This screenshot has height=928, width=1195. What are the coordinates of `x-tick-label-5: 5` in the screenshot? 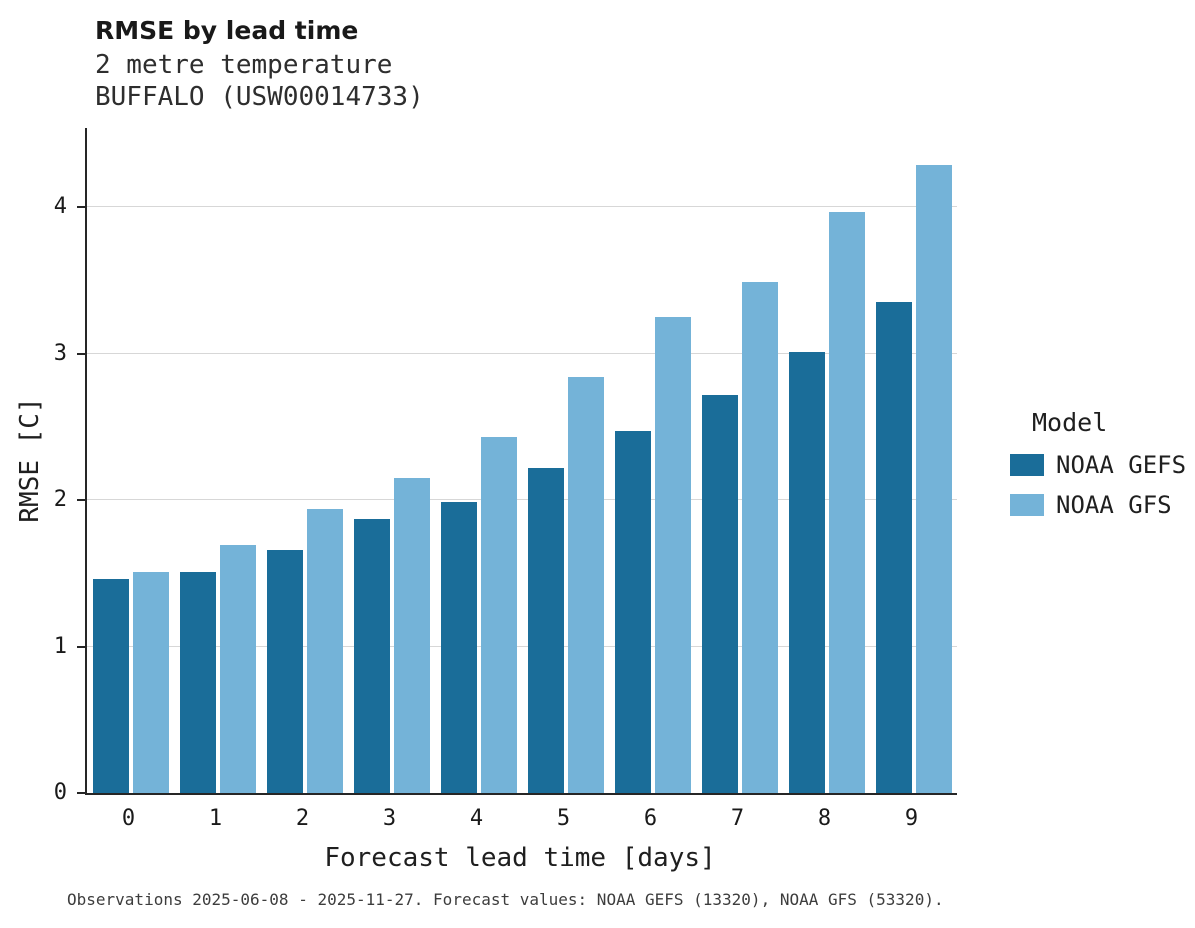 It's located at (563, 818).